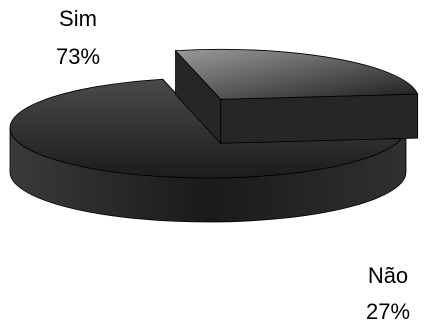 Image resolution: width=441 pixels, height=328 pixels. Describe the element at coordinates (296, 74) in the screenshot. I see `pie-slice` at that location.